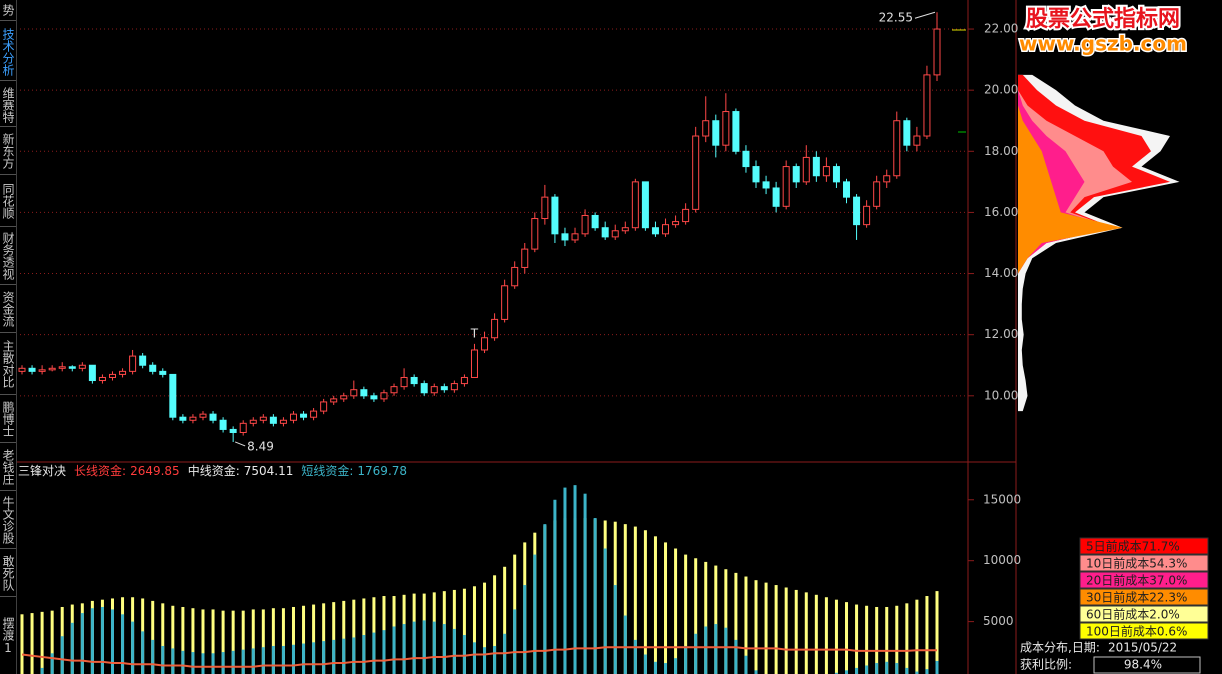  I want to click on legend-text: 100日前成本0.6%, so click(1136, 630).